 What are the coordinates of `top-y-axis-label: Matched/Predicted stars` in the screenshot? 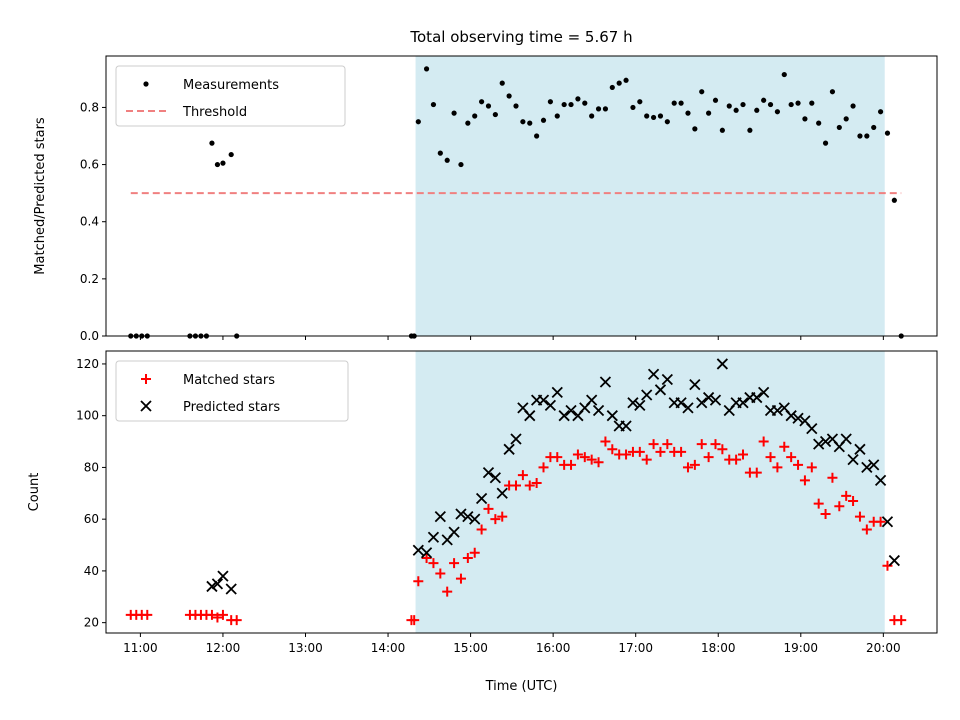 It's located at (40, 196).